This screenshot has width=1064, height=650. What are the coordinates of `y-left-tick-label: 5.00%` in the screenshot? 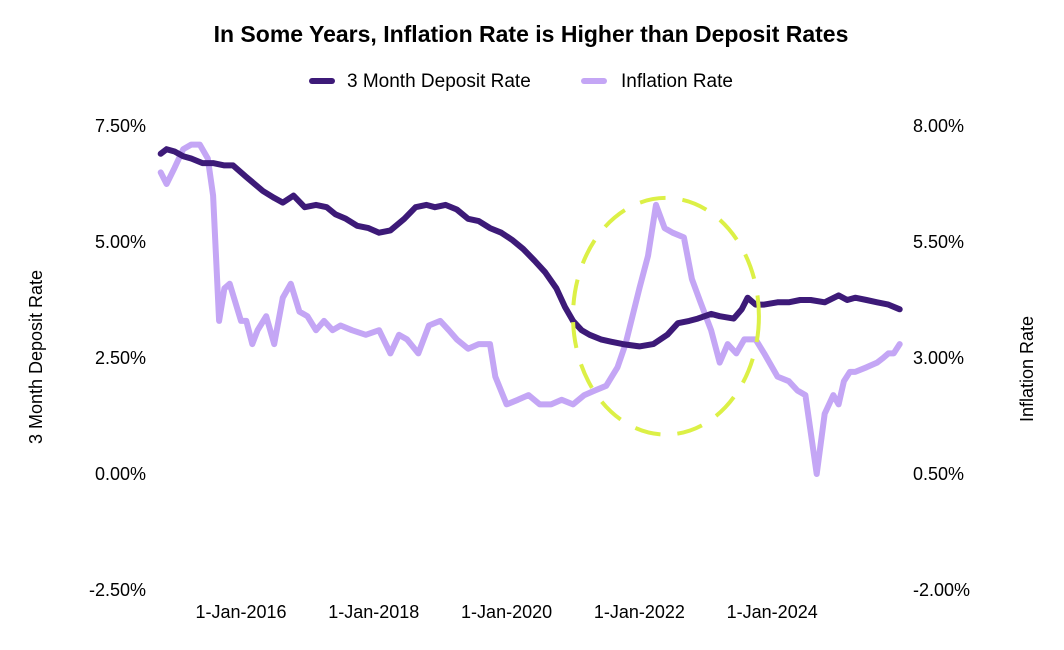 It's located at (120, 242).